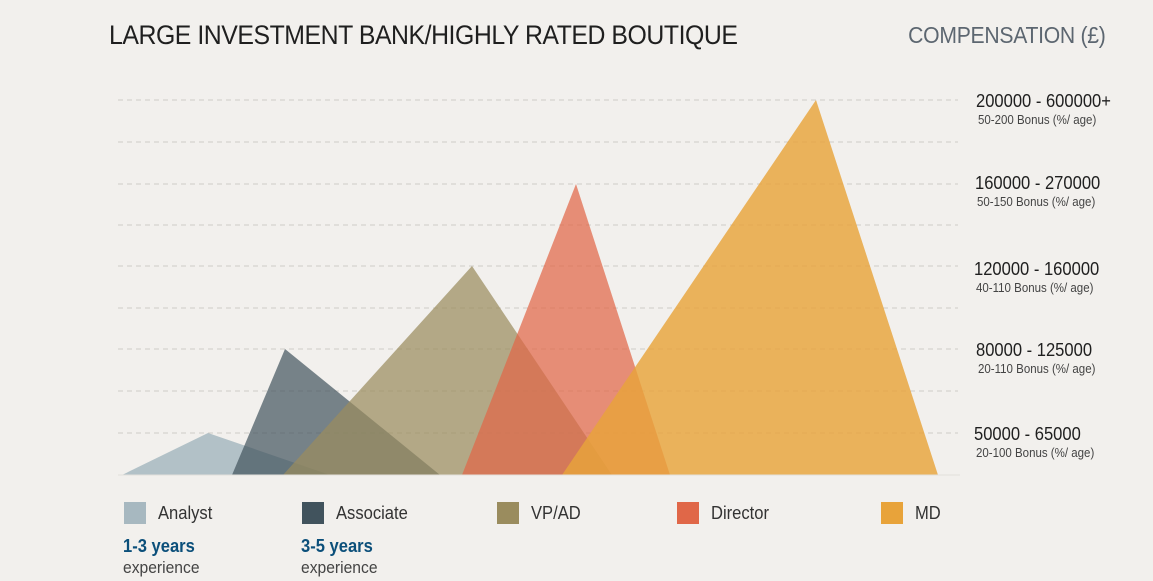 The height and width of the screenshot is (581, 1153). Describe the element at coordinates (1036, 202) in the screenshot. I see `band-bonus-label: 50-150 Bonus (%/ age)` at that location.